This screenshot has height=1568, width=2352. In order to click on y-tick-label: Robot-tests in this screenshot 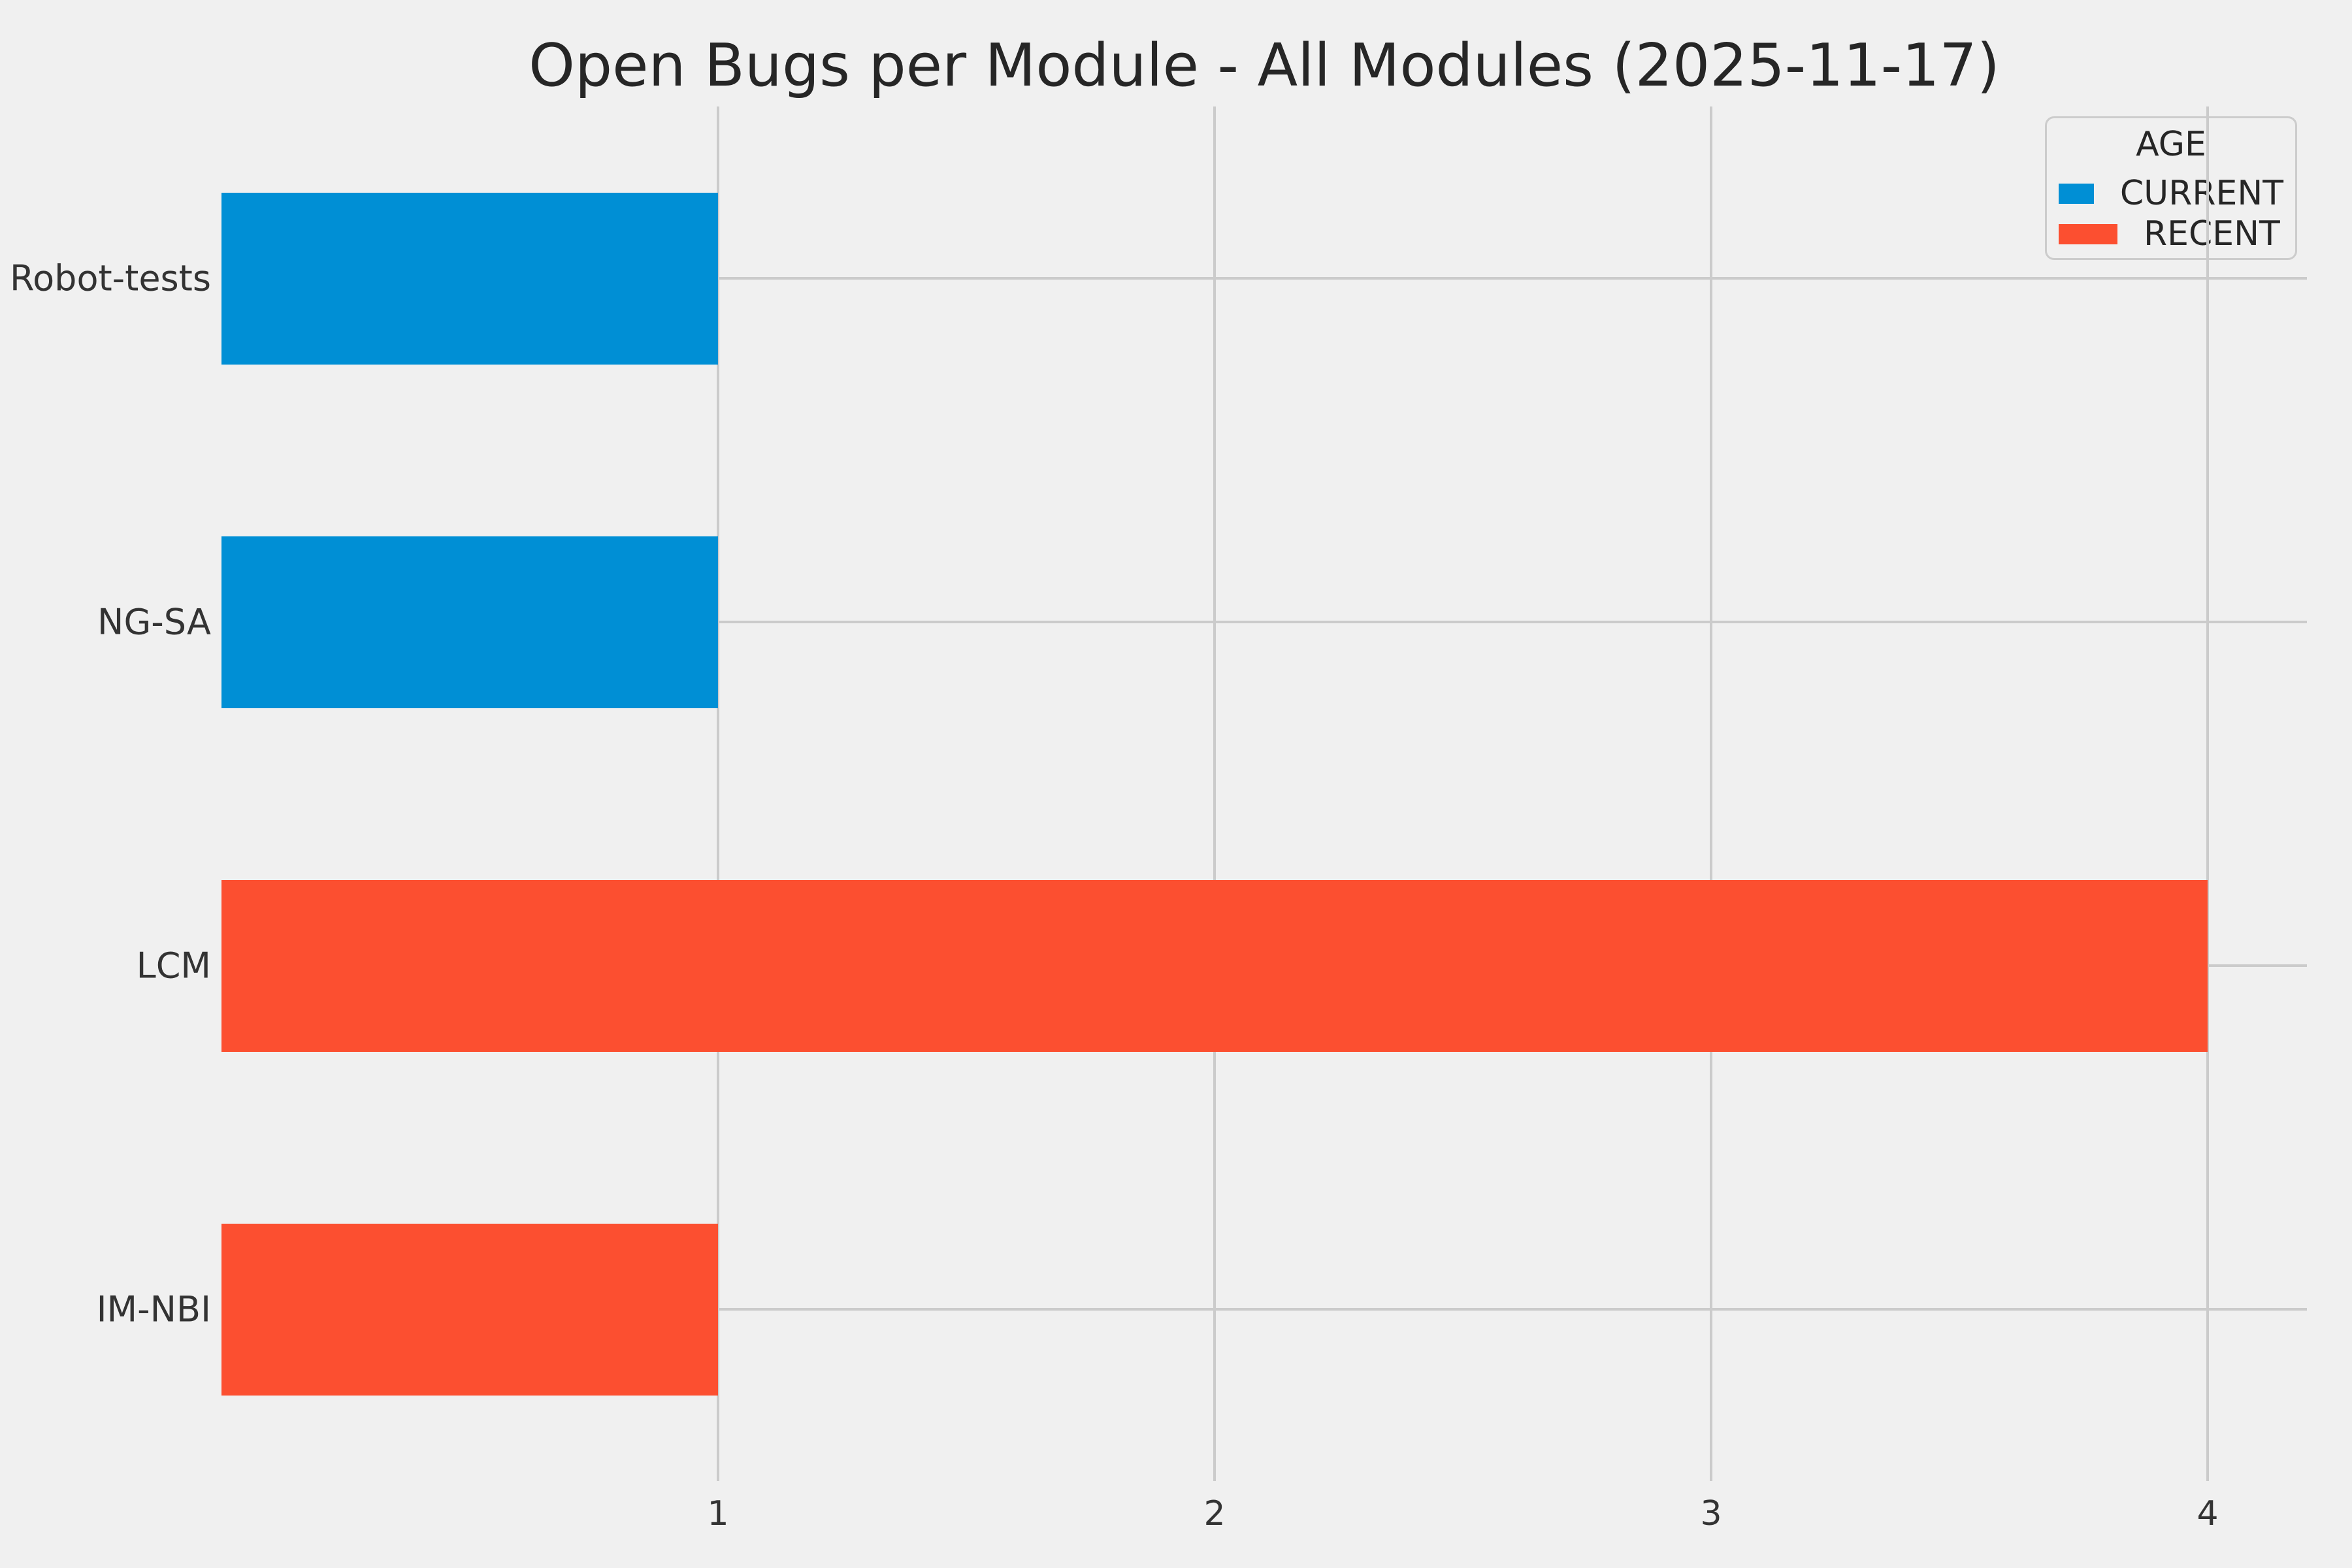, I will do `click(110, 278)`.